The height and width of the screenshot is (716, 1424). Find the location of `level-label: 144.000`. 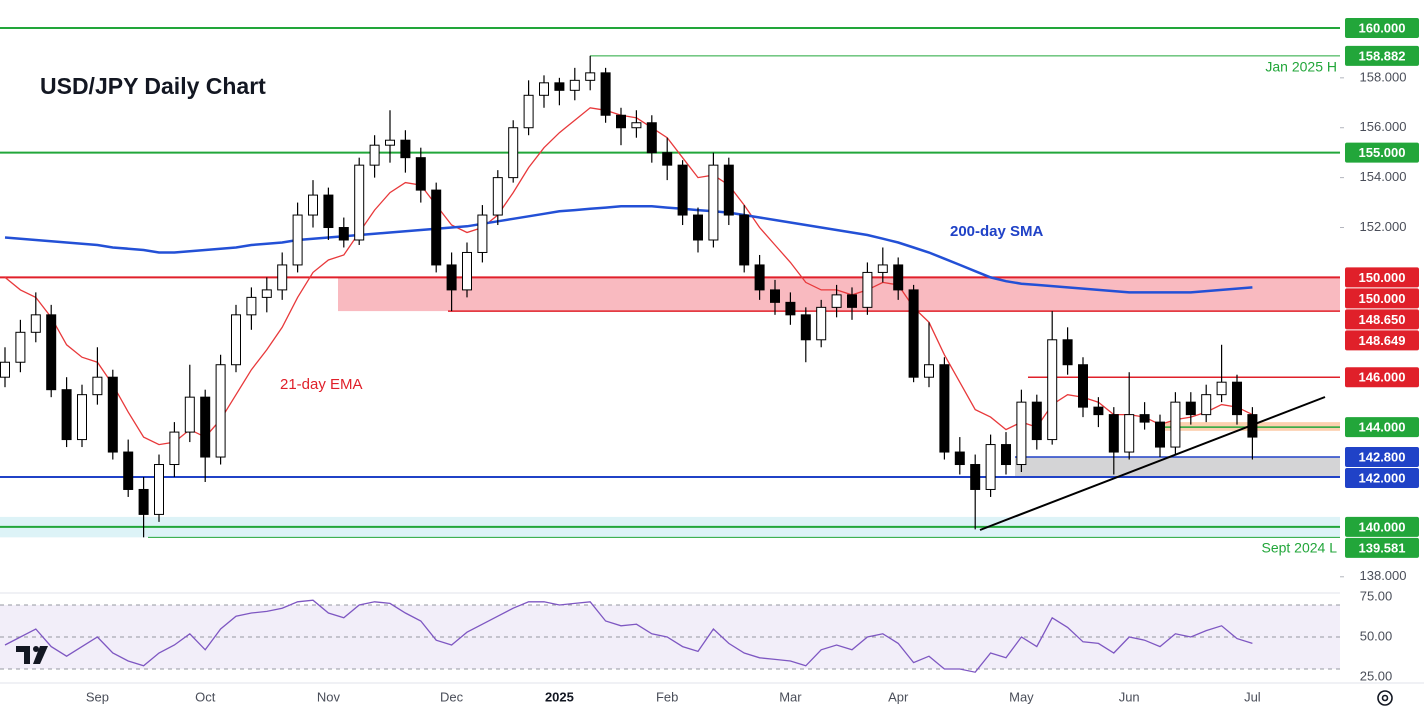

level-label: 144.000 is located at coordinates (1382, 427).